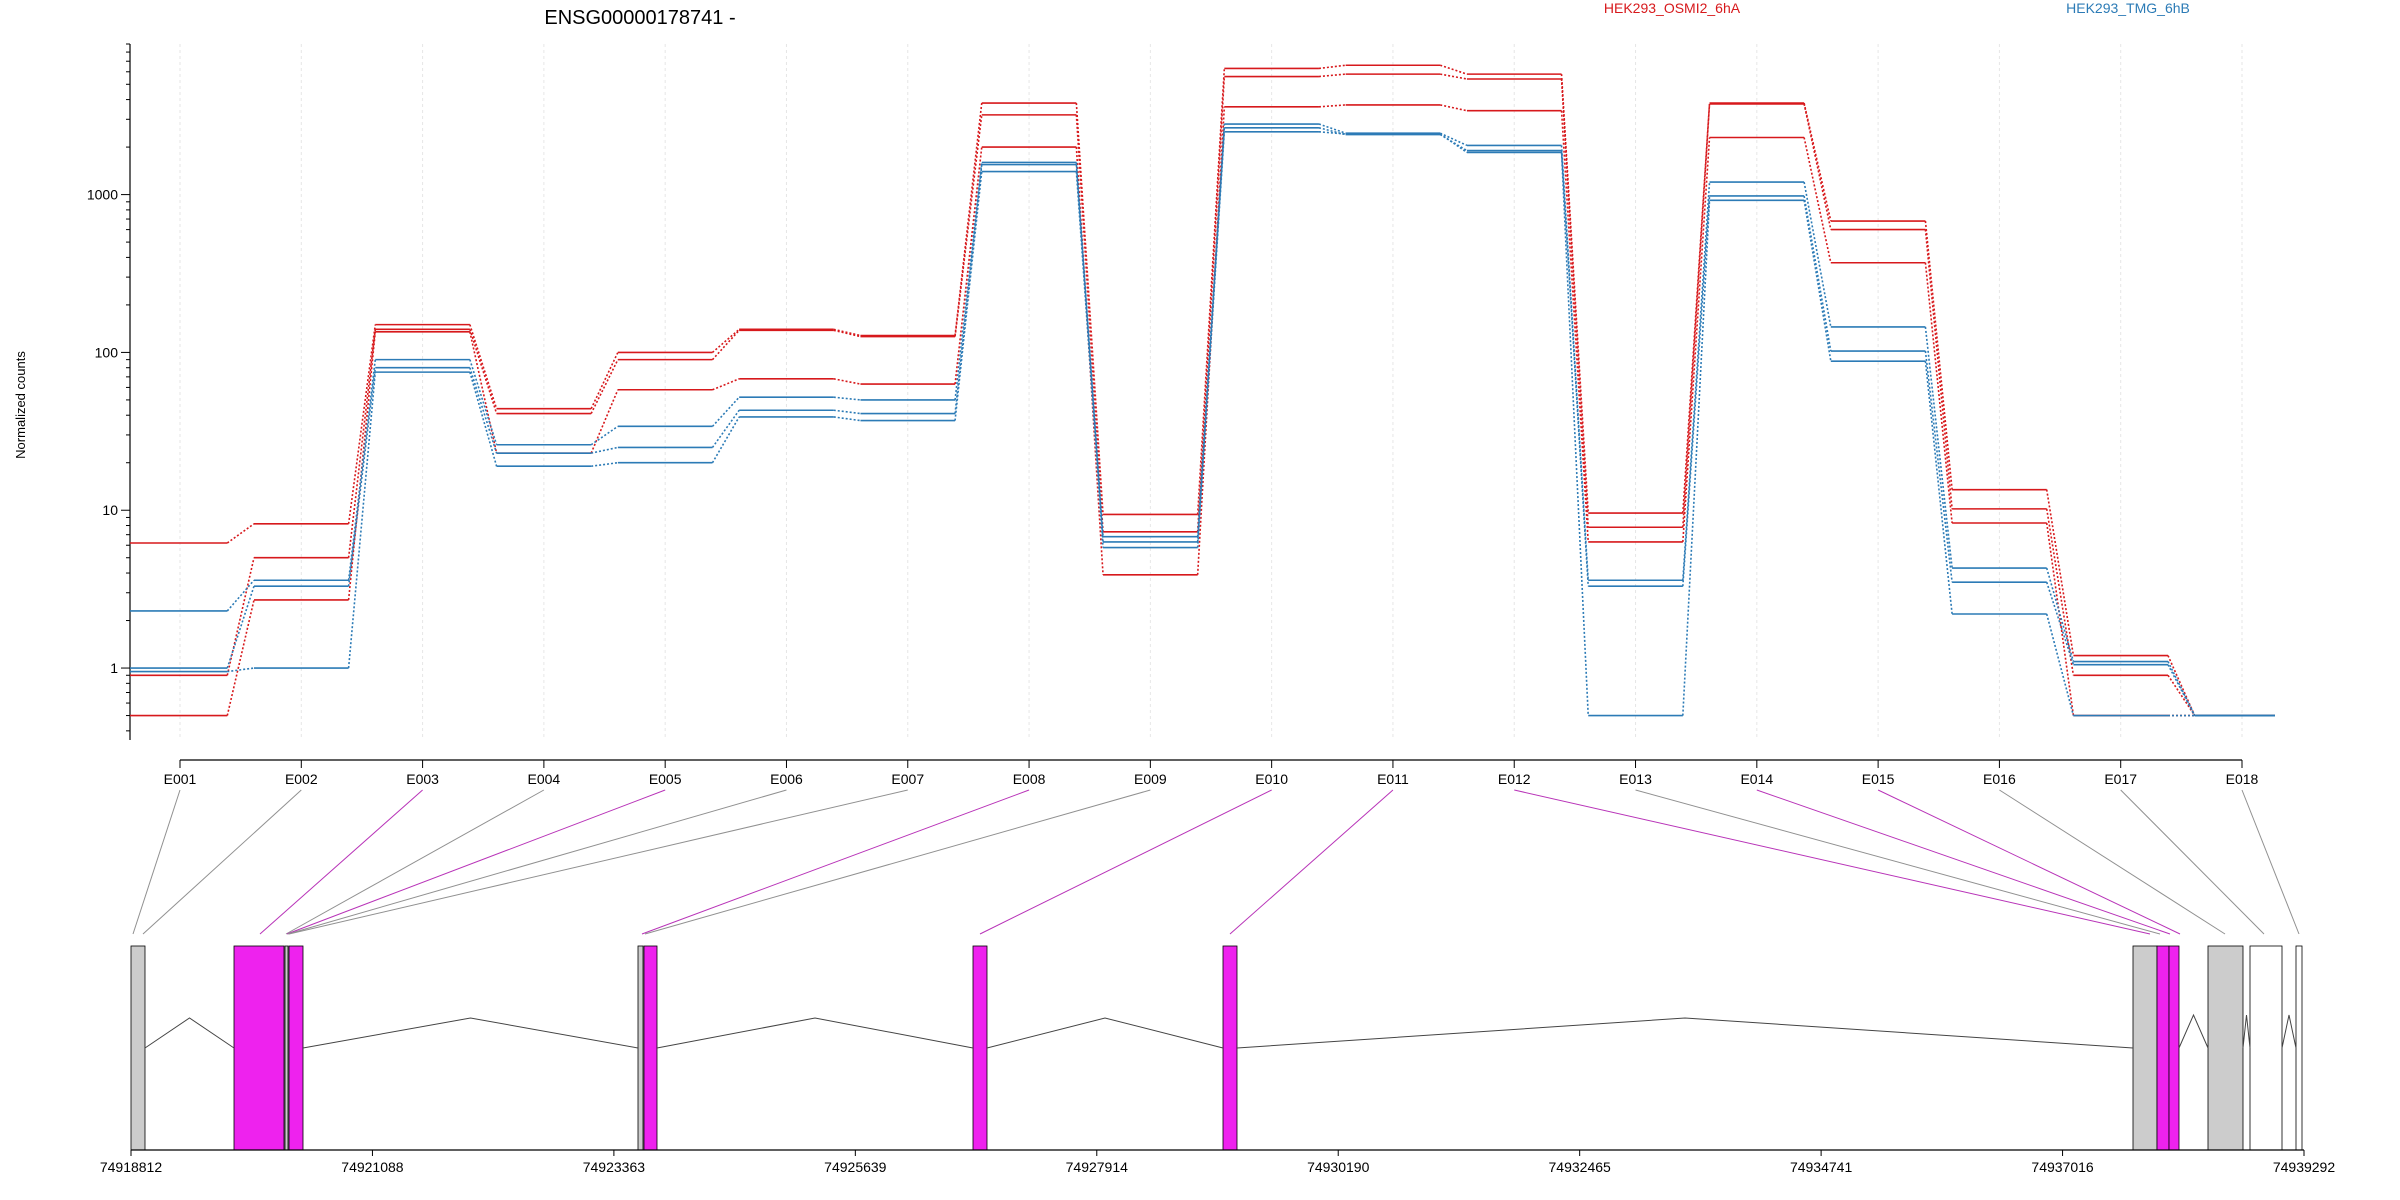 This screenshot has width=2400, height=1200. I want to click on exon-label-E011: E011, so click(1393, 779).